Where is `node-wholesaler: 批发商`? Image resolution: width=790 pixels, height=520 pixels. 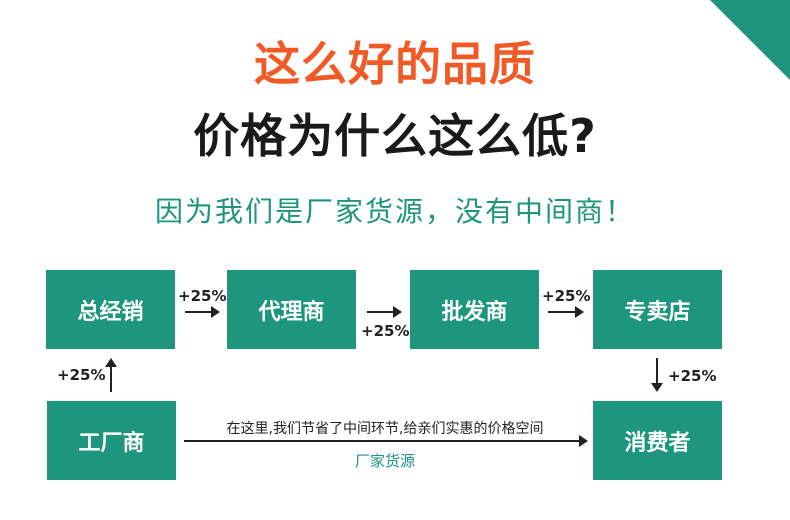 node-wholesaler: 批发商 is located at coordinates (474, 309).